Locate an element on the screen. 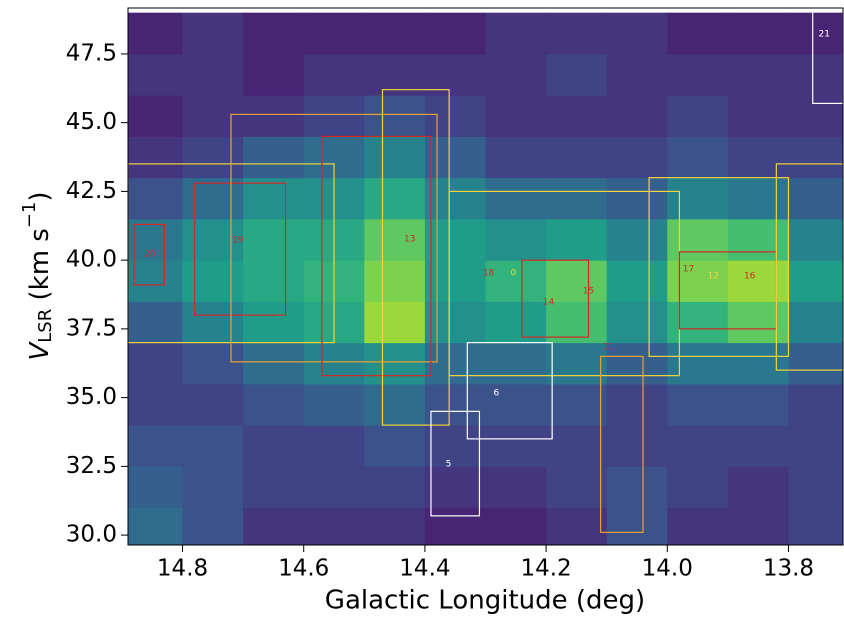  contour-label: 12 is located at coordinates (713, 277).